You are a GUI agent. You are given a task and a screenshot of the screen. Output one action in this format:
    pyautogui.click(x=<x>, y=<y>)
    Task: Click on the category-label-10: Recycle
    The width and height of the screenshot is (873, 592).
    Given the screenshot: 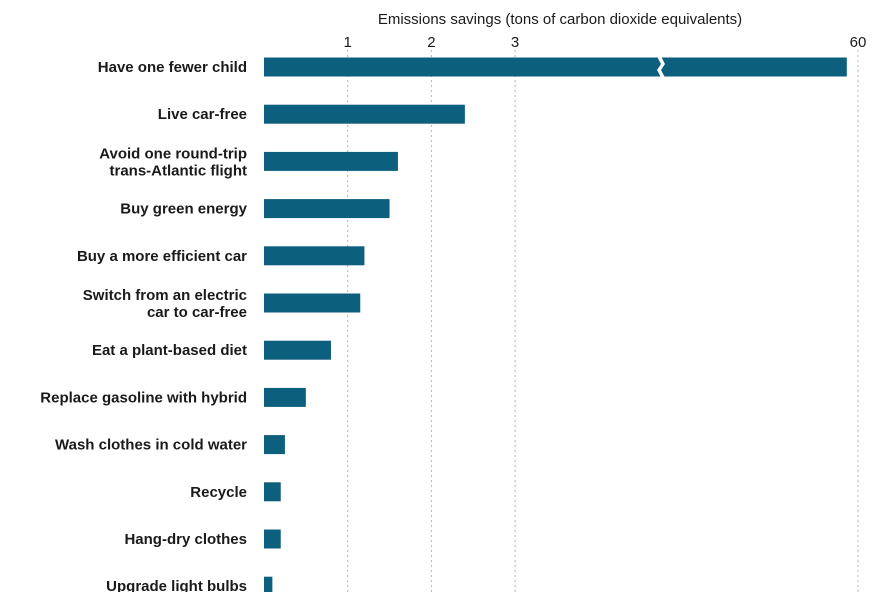 What is the action you would take?
    pyautogui.click(x=218, y=492)
    